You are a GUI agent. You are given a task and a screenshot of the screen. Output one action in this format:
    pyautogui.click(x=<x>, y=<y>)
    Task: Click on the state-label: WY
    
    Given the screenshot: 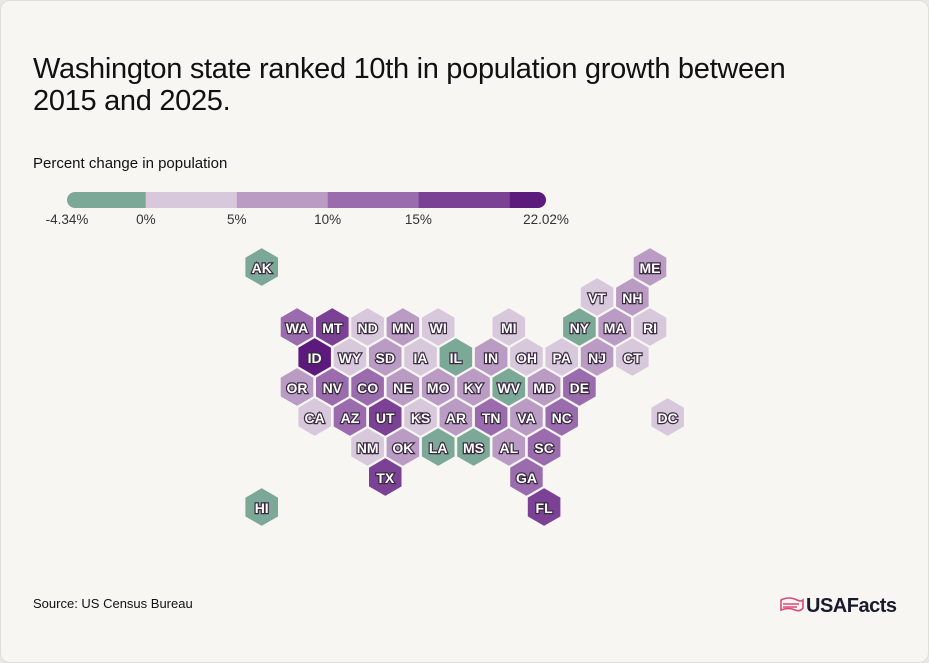 What is the action you would take?
    pyautogui.click(x=350, y=358)
    